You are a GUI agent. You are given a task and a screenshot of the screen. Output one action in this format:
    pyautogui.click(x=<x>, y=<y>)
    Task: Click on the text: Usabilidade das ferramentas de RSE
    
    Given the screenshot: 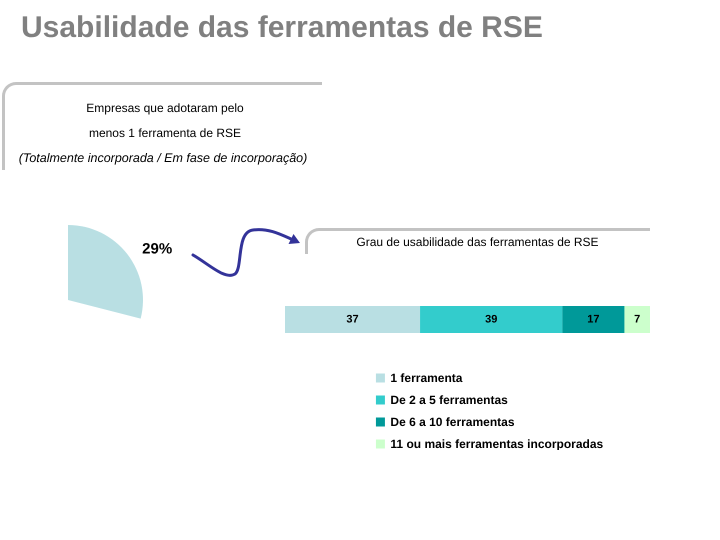 What is the action you would take?
    pyautogui.click(x=282, y=28)
    